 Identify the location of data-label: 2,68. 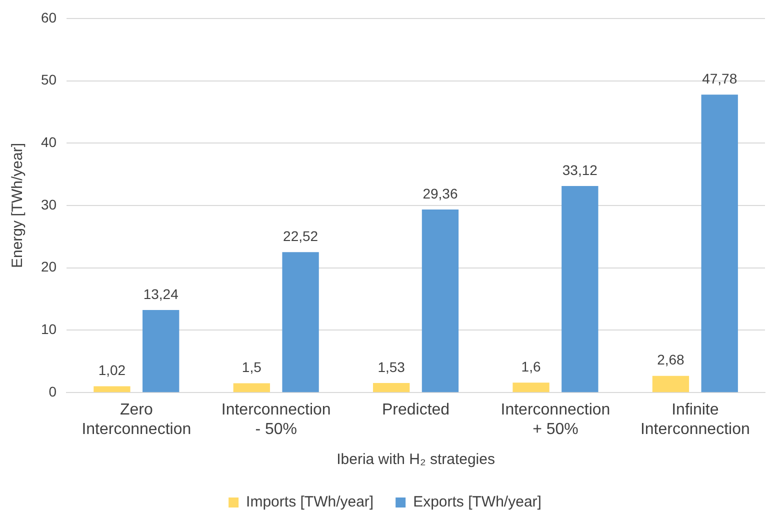
(671, 360).